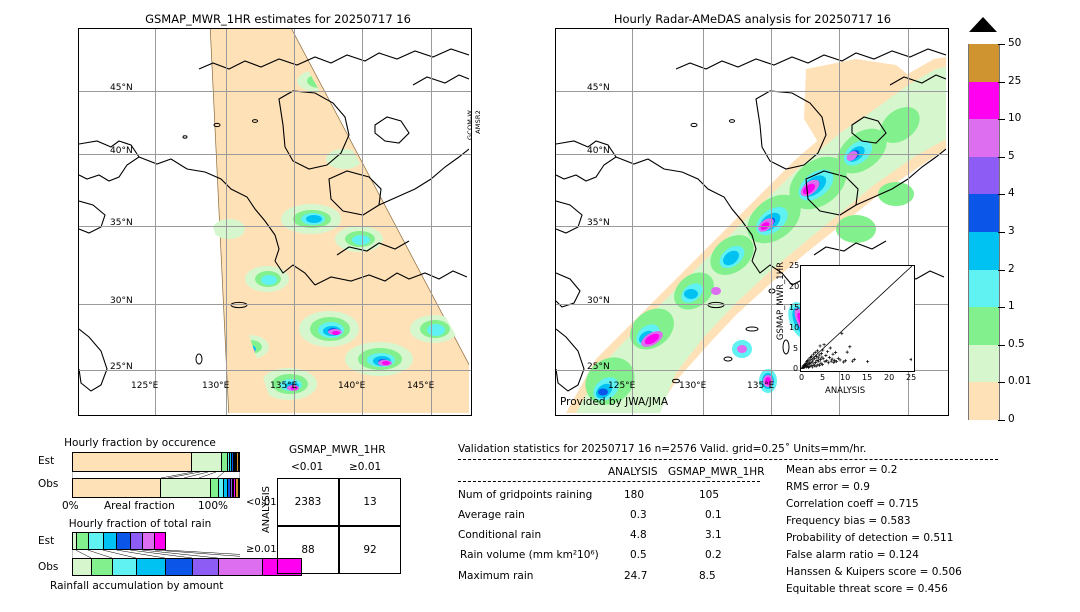 Image resolution: width=1080 pixels, height=612 pixels. Describe the element at coordinates (598, 301) in the screenshot. I see `right-lat-label-30: 30°N` at that location.